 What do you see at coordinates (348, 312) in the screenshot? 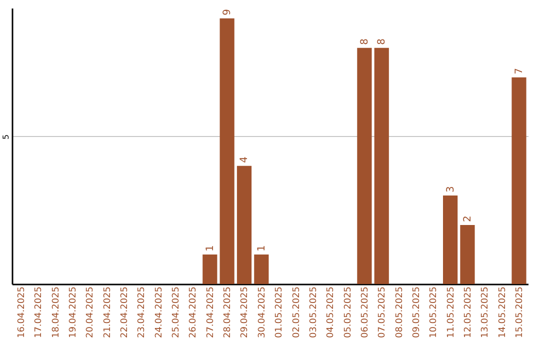
I see `x-tick-label: 05.05.2025` at bounding box center [348, 312].